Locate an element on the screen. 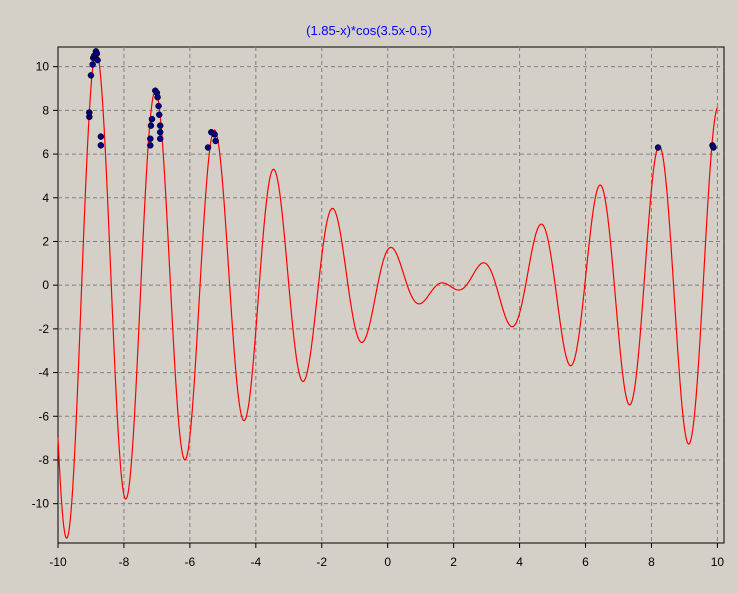 This screenshot has width=738, height=593. y-tick-label: -10 is located at coordinates (41, 504).